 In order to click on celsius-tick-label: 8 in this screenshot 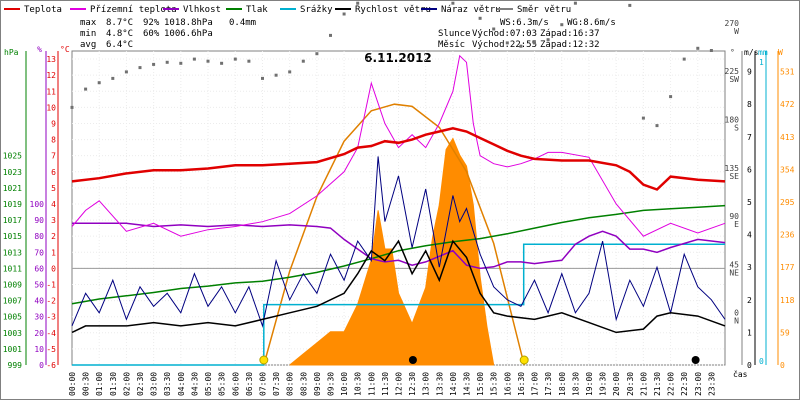, I will do `click(53, 140)`.